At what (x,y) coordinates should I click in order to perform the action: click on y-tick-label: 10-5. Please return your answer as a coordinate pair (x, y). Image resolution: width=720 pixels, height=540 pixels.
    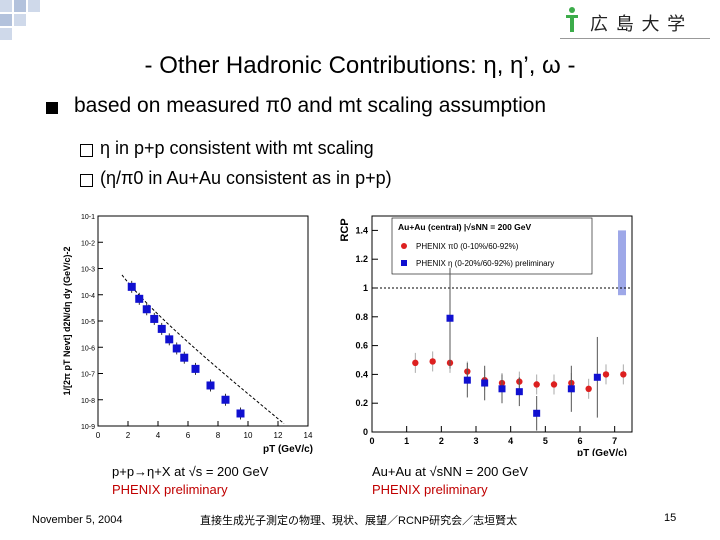
    Looking at the image, I should click on (88, 322).